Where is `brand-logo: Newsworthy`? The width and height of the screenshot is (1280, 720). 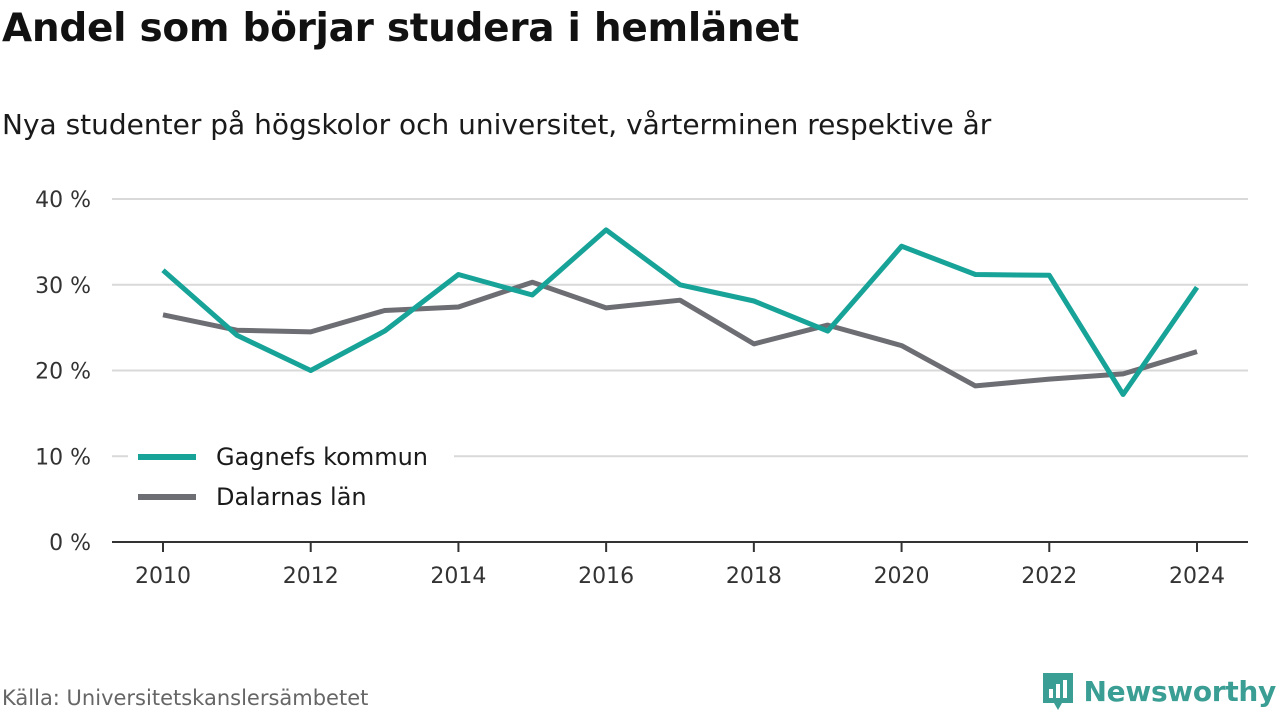
brand-logo: Newsworthy is located at coordinates (1158, 691).